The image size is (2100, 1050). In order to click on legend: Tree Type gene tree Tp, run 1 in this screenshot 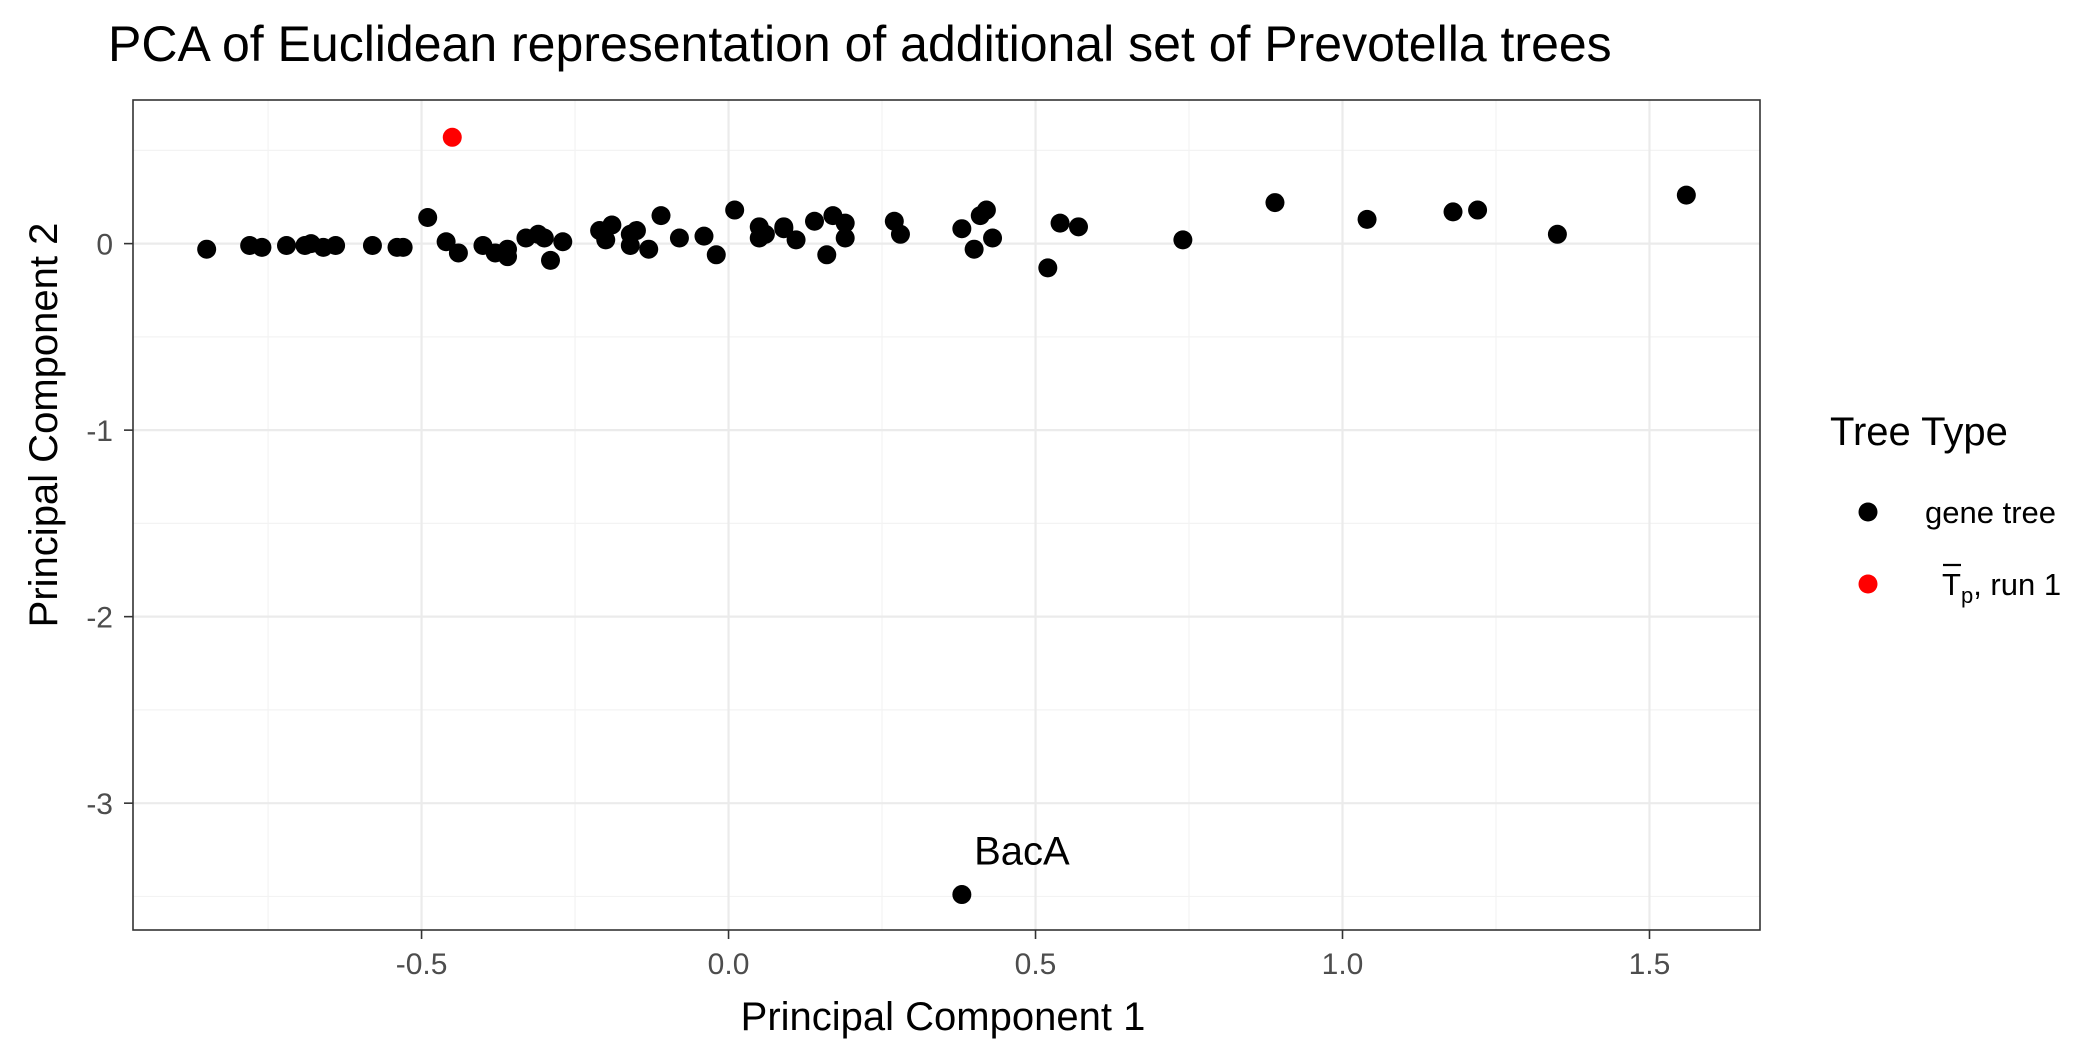, I will do `click(1945, 509)`.